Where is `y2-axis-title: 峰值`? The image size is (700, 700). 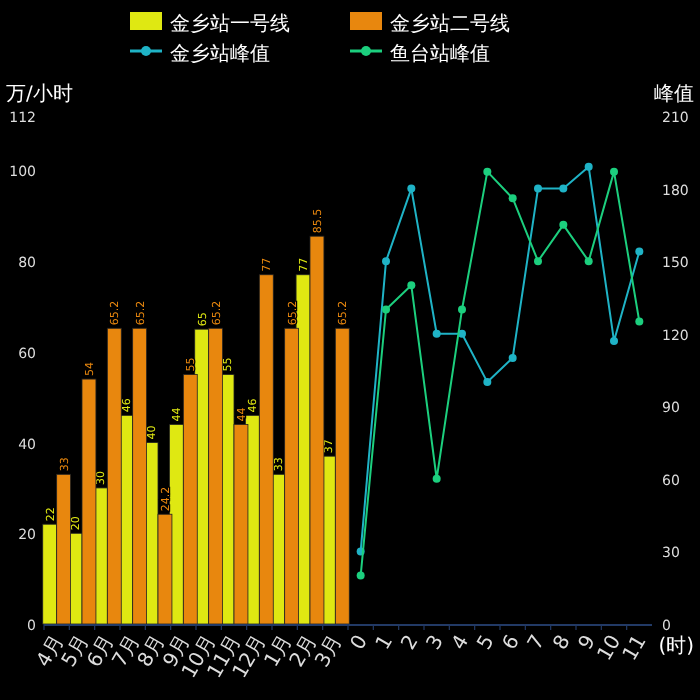
y2-axis-title: 峰值 is located at coordinates (674, 94).